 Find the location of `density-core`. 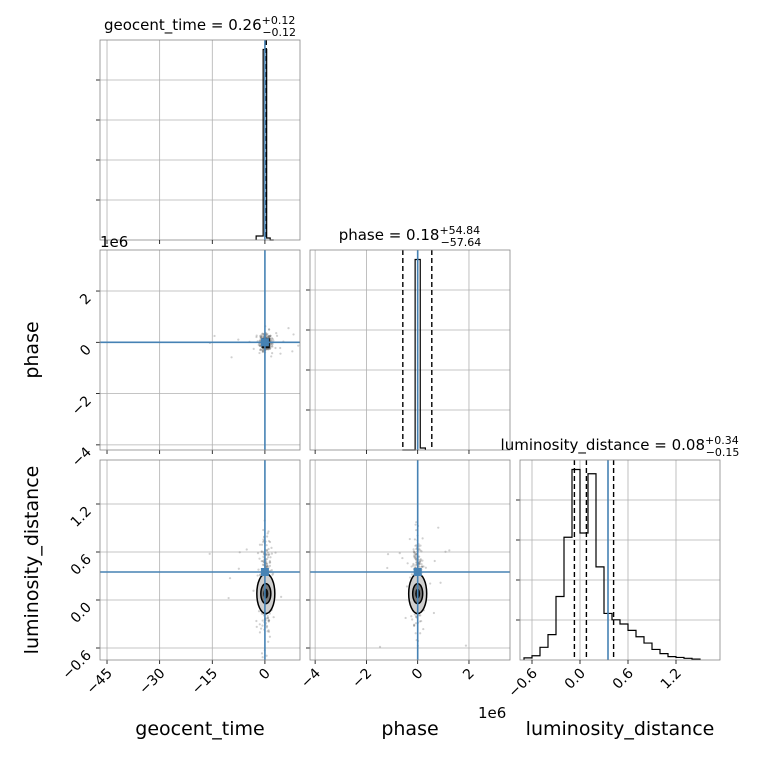

density-core is located at coordinates (266, 593).